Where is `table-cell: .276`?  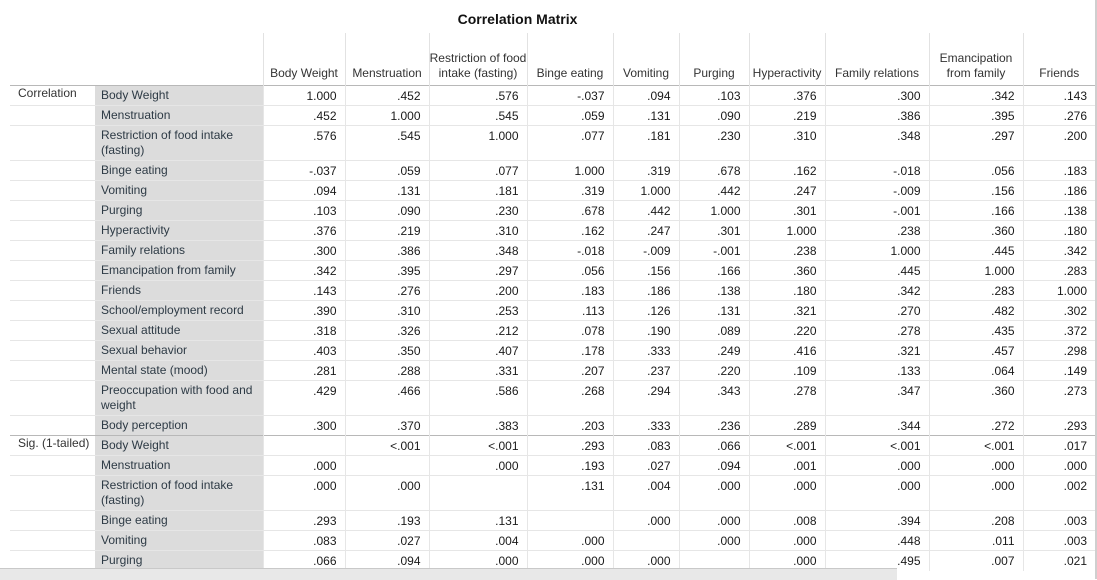 table-cell: .276 is located at coordinates (1058, 115).